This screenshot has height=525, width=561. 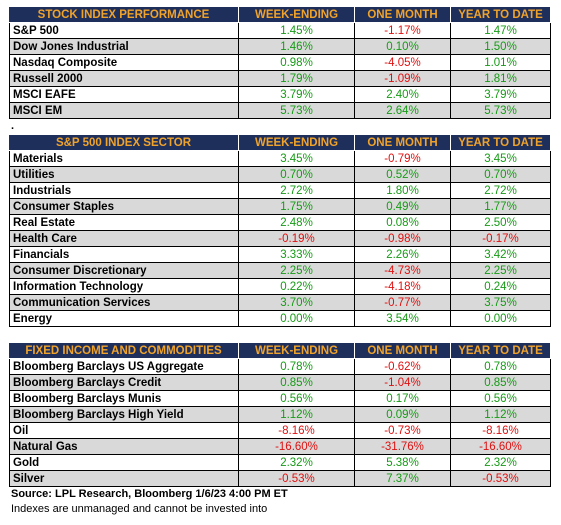 I want to click on value-cell: -0.62%, so click(x=403, y=367).